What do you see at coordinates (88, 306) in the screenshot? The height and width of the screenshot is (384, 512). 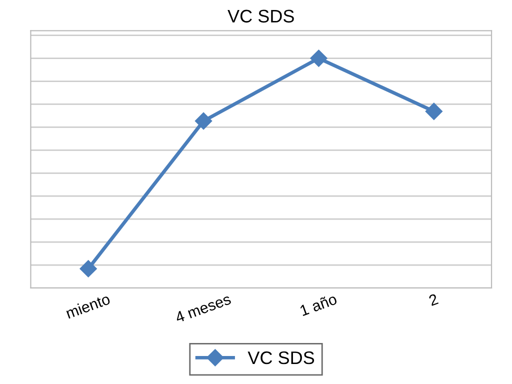 I see `x-tick-label: miento` at bounding box center [88, 306].